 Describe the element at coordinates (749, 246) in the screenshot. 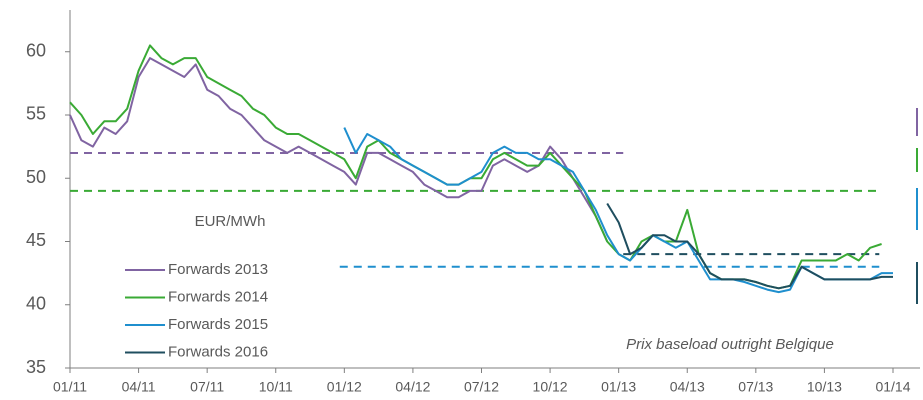

I see `series-line` at that location.